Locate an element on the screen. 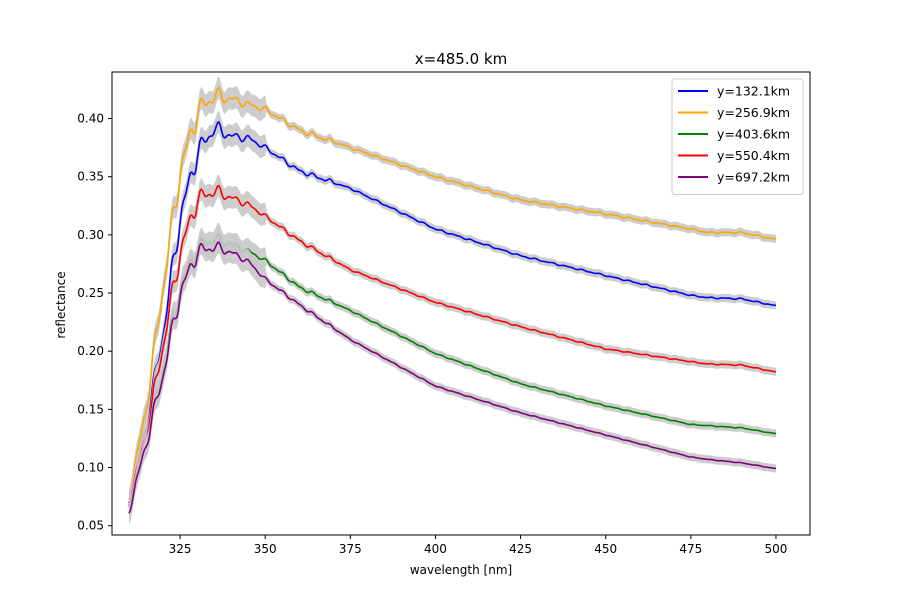  legend-box is located at coordinates (737, 136).